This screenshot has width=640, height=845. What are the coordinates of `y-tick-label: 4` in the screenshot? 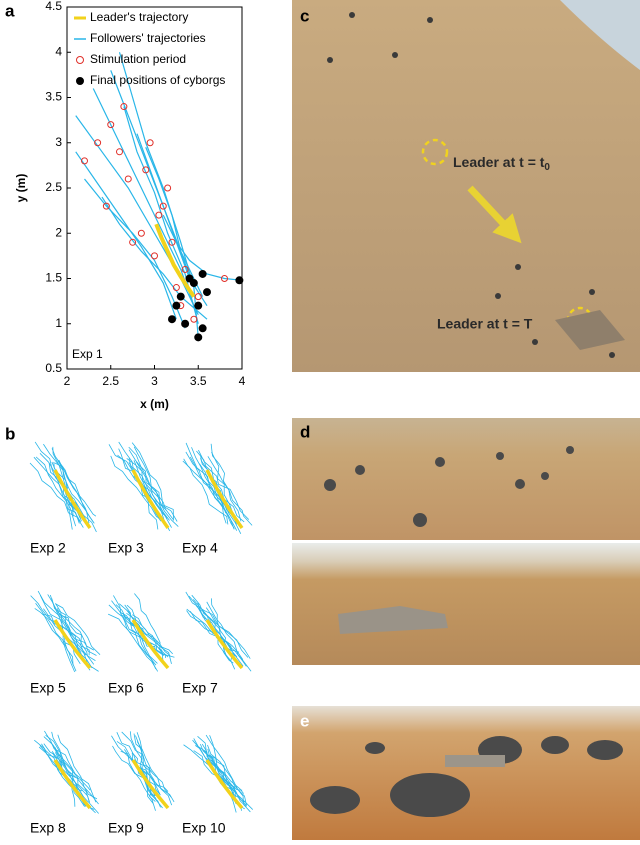 It's located at (58, 51).